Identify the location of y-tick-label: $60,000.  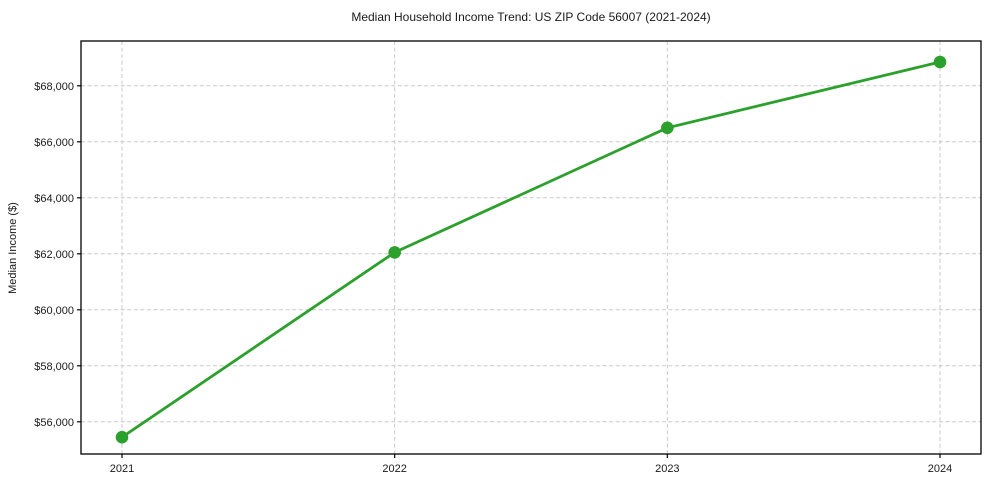
(54, 311).